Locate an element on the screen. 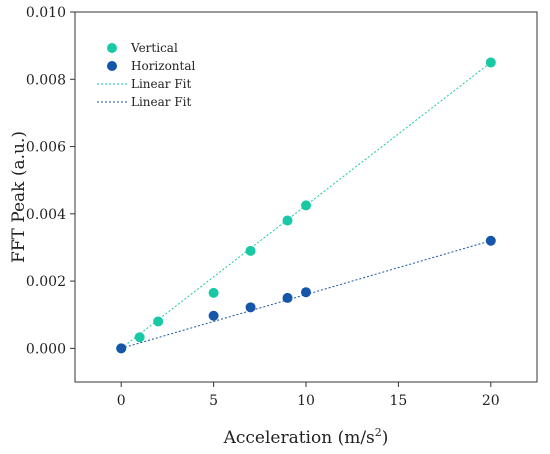 The height and width of the screenshot is (454, 550). y-tick-label: 0.010 is located at coordinates (46, 13).